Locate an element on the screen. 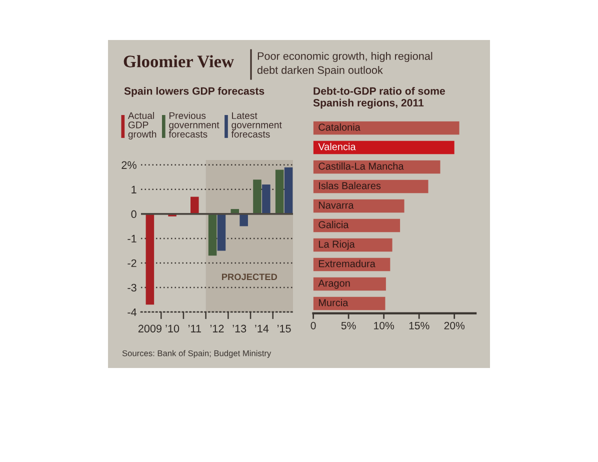 The image size is (598, 462). x-tick-label: 15% is located at coordinates (419, 326).